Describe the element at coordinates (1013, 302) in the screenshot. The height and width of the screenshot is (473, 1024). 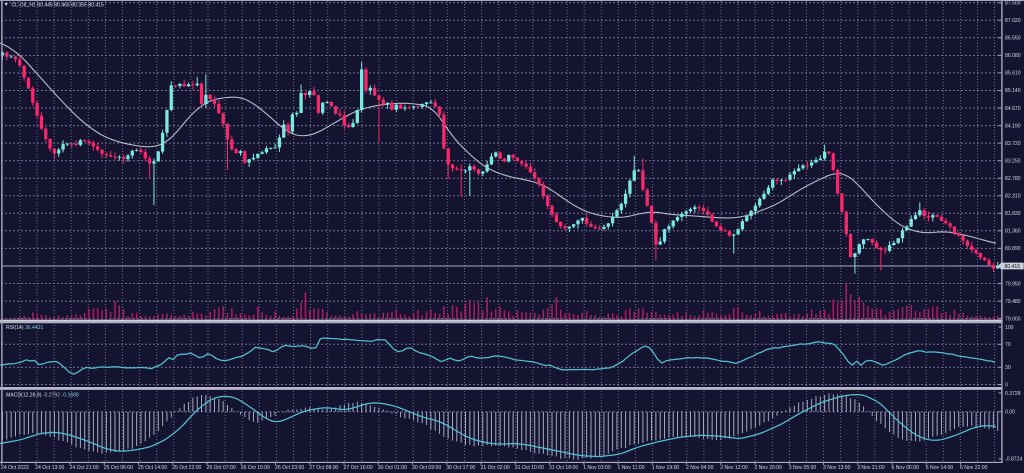
I see `svg-text: 79.480` at that location.